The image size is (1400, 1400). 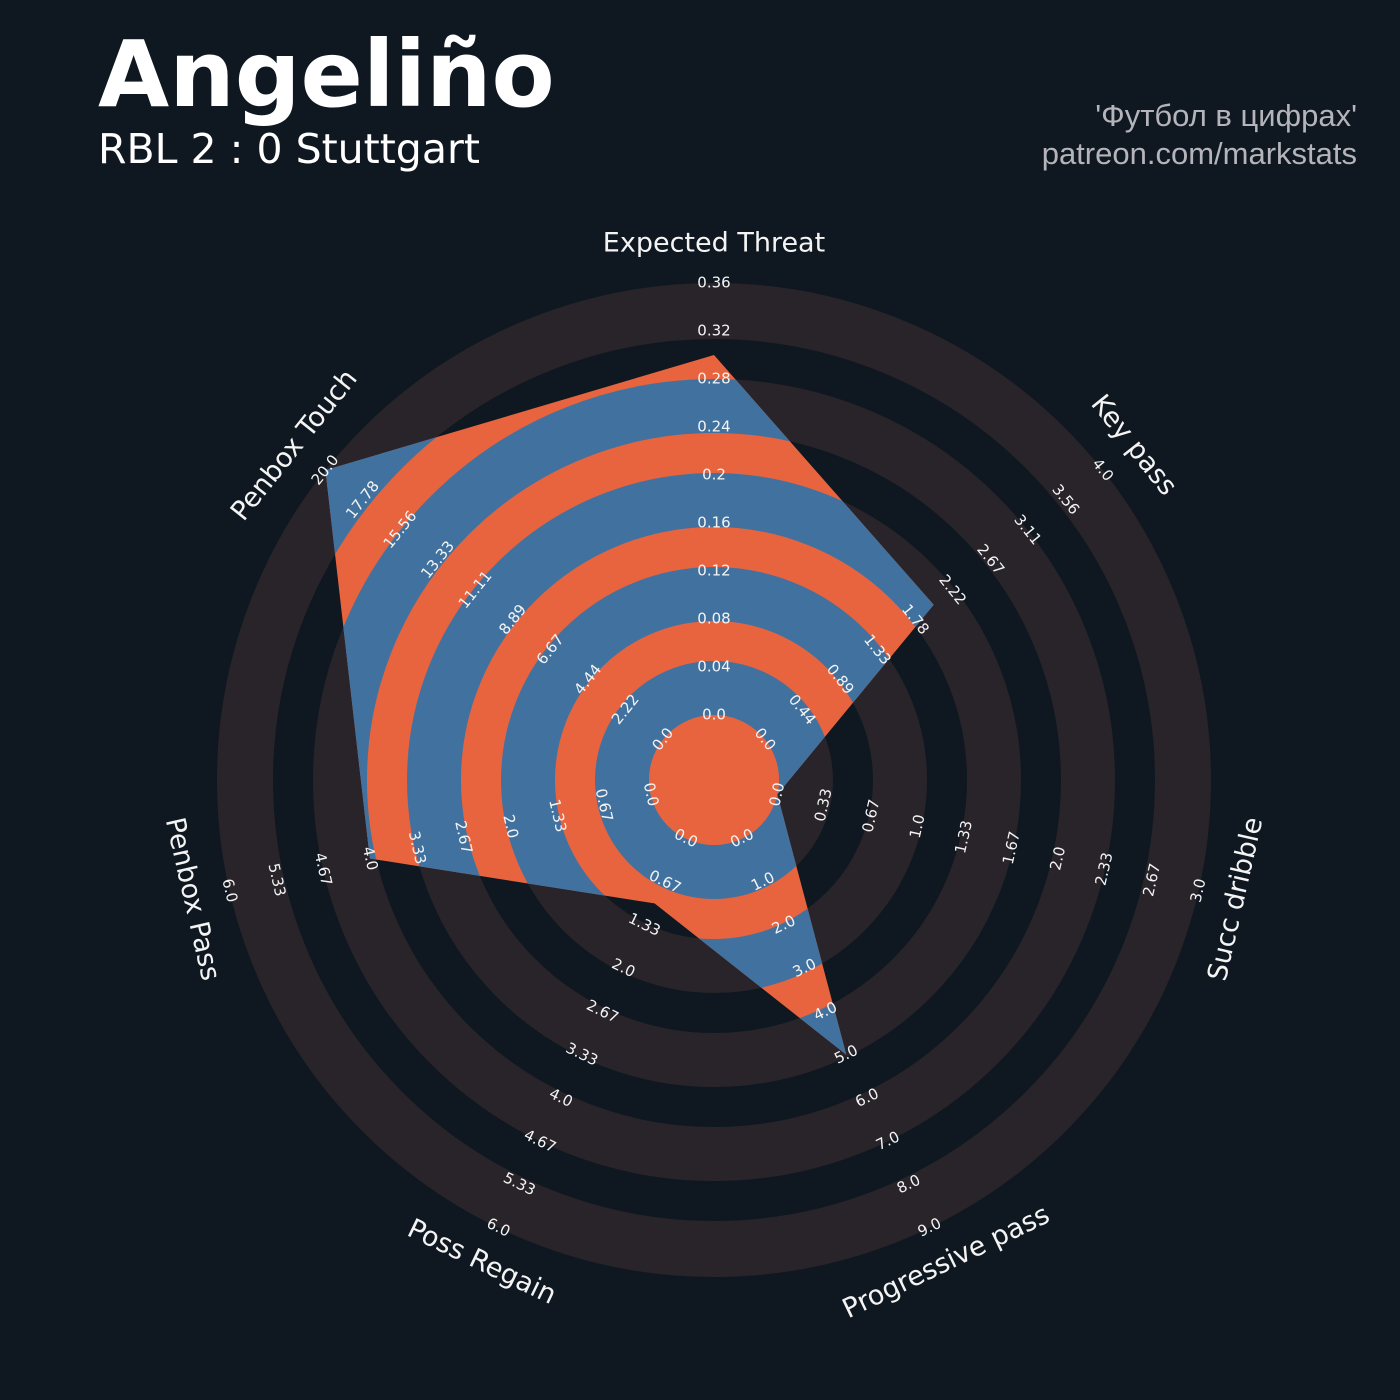 I want to click on chart-subtitle: RBL 2 : 0 Stuttgart, so click(x=289, y=149).